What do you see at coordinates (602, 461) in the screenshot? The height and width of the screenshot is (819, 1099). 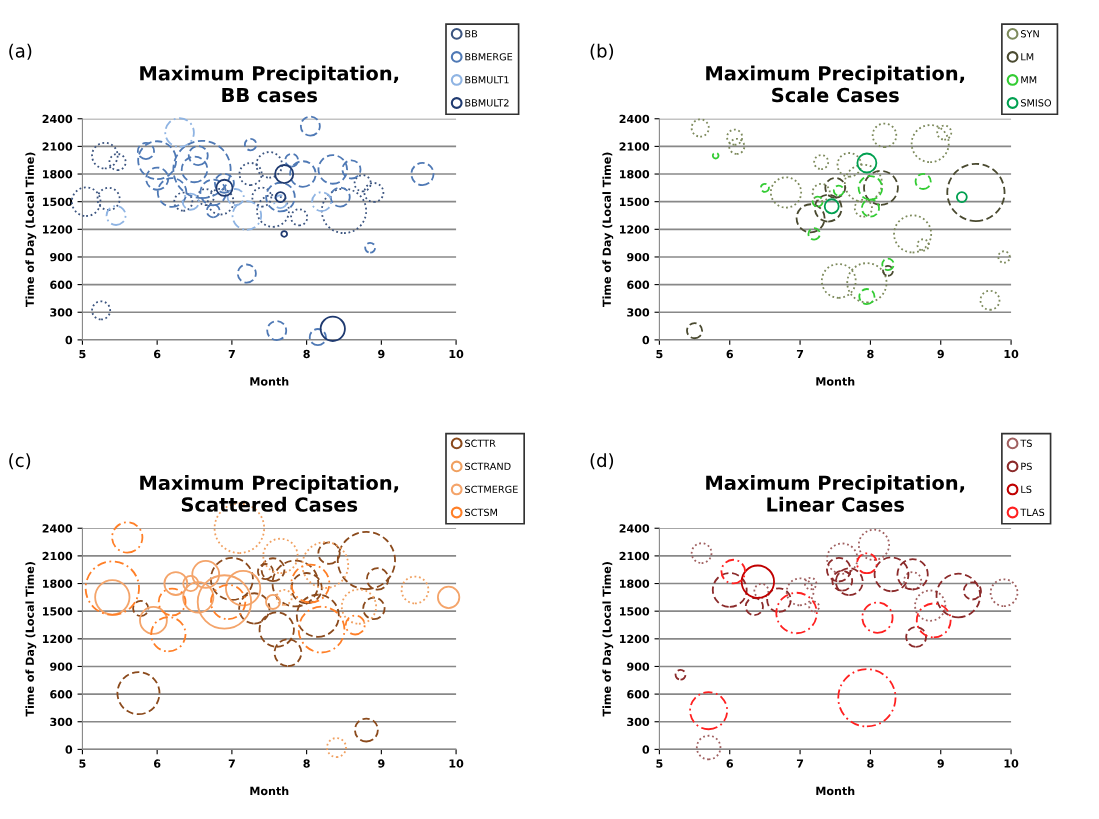 I see `text: (d)` at bounding box center [602, 461].